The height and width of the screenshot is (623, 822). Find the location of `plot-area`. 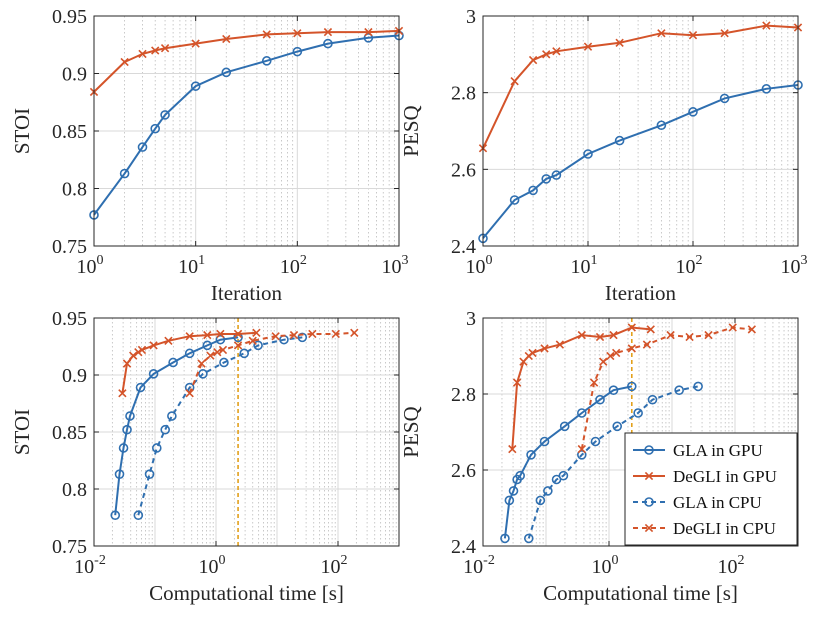

plot-area is located at coordinates (640, 131).